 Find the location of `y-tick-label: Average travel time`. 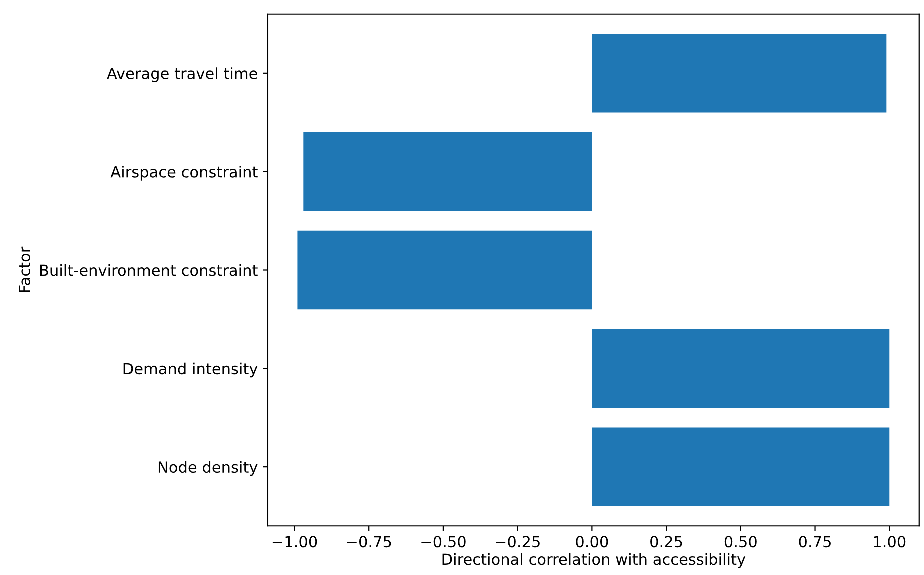

y-tick-label: Average travel time is located at coordinates (182, 75).